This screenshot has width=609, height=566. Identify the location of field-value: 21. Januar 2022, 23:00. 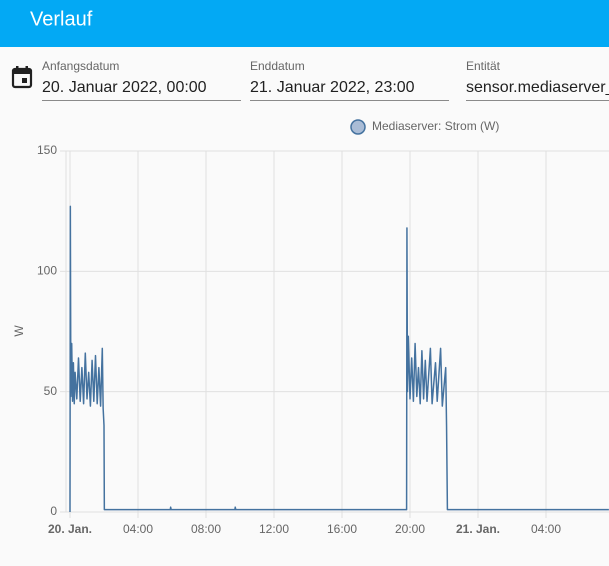
(332, 87).